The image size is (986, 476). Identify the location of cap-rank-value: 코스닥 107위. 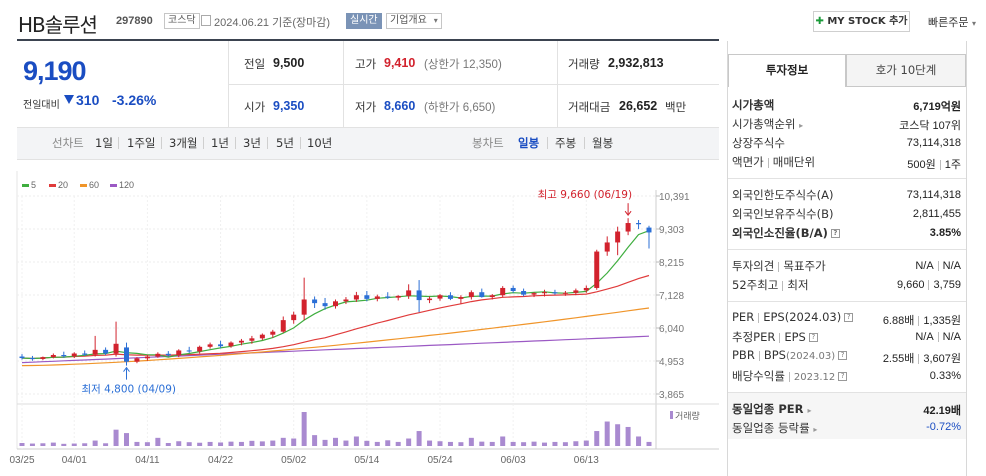
(930, 126).